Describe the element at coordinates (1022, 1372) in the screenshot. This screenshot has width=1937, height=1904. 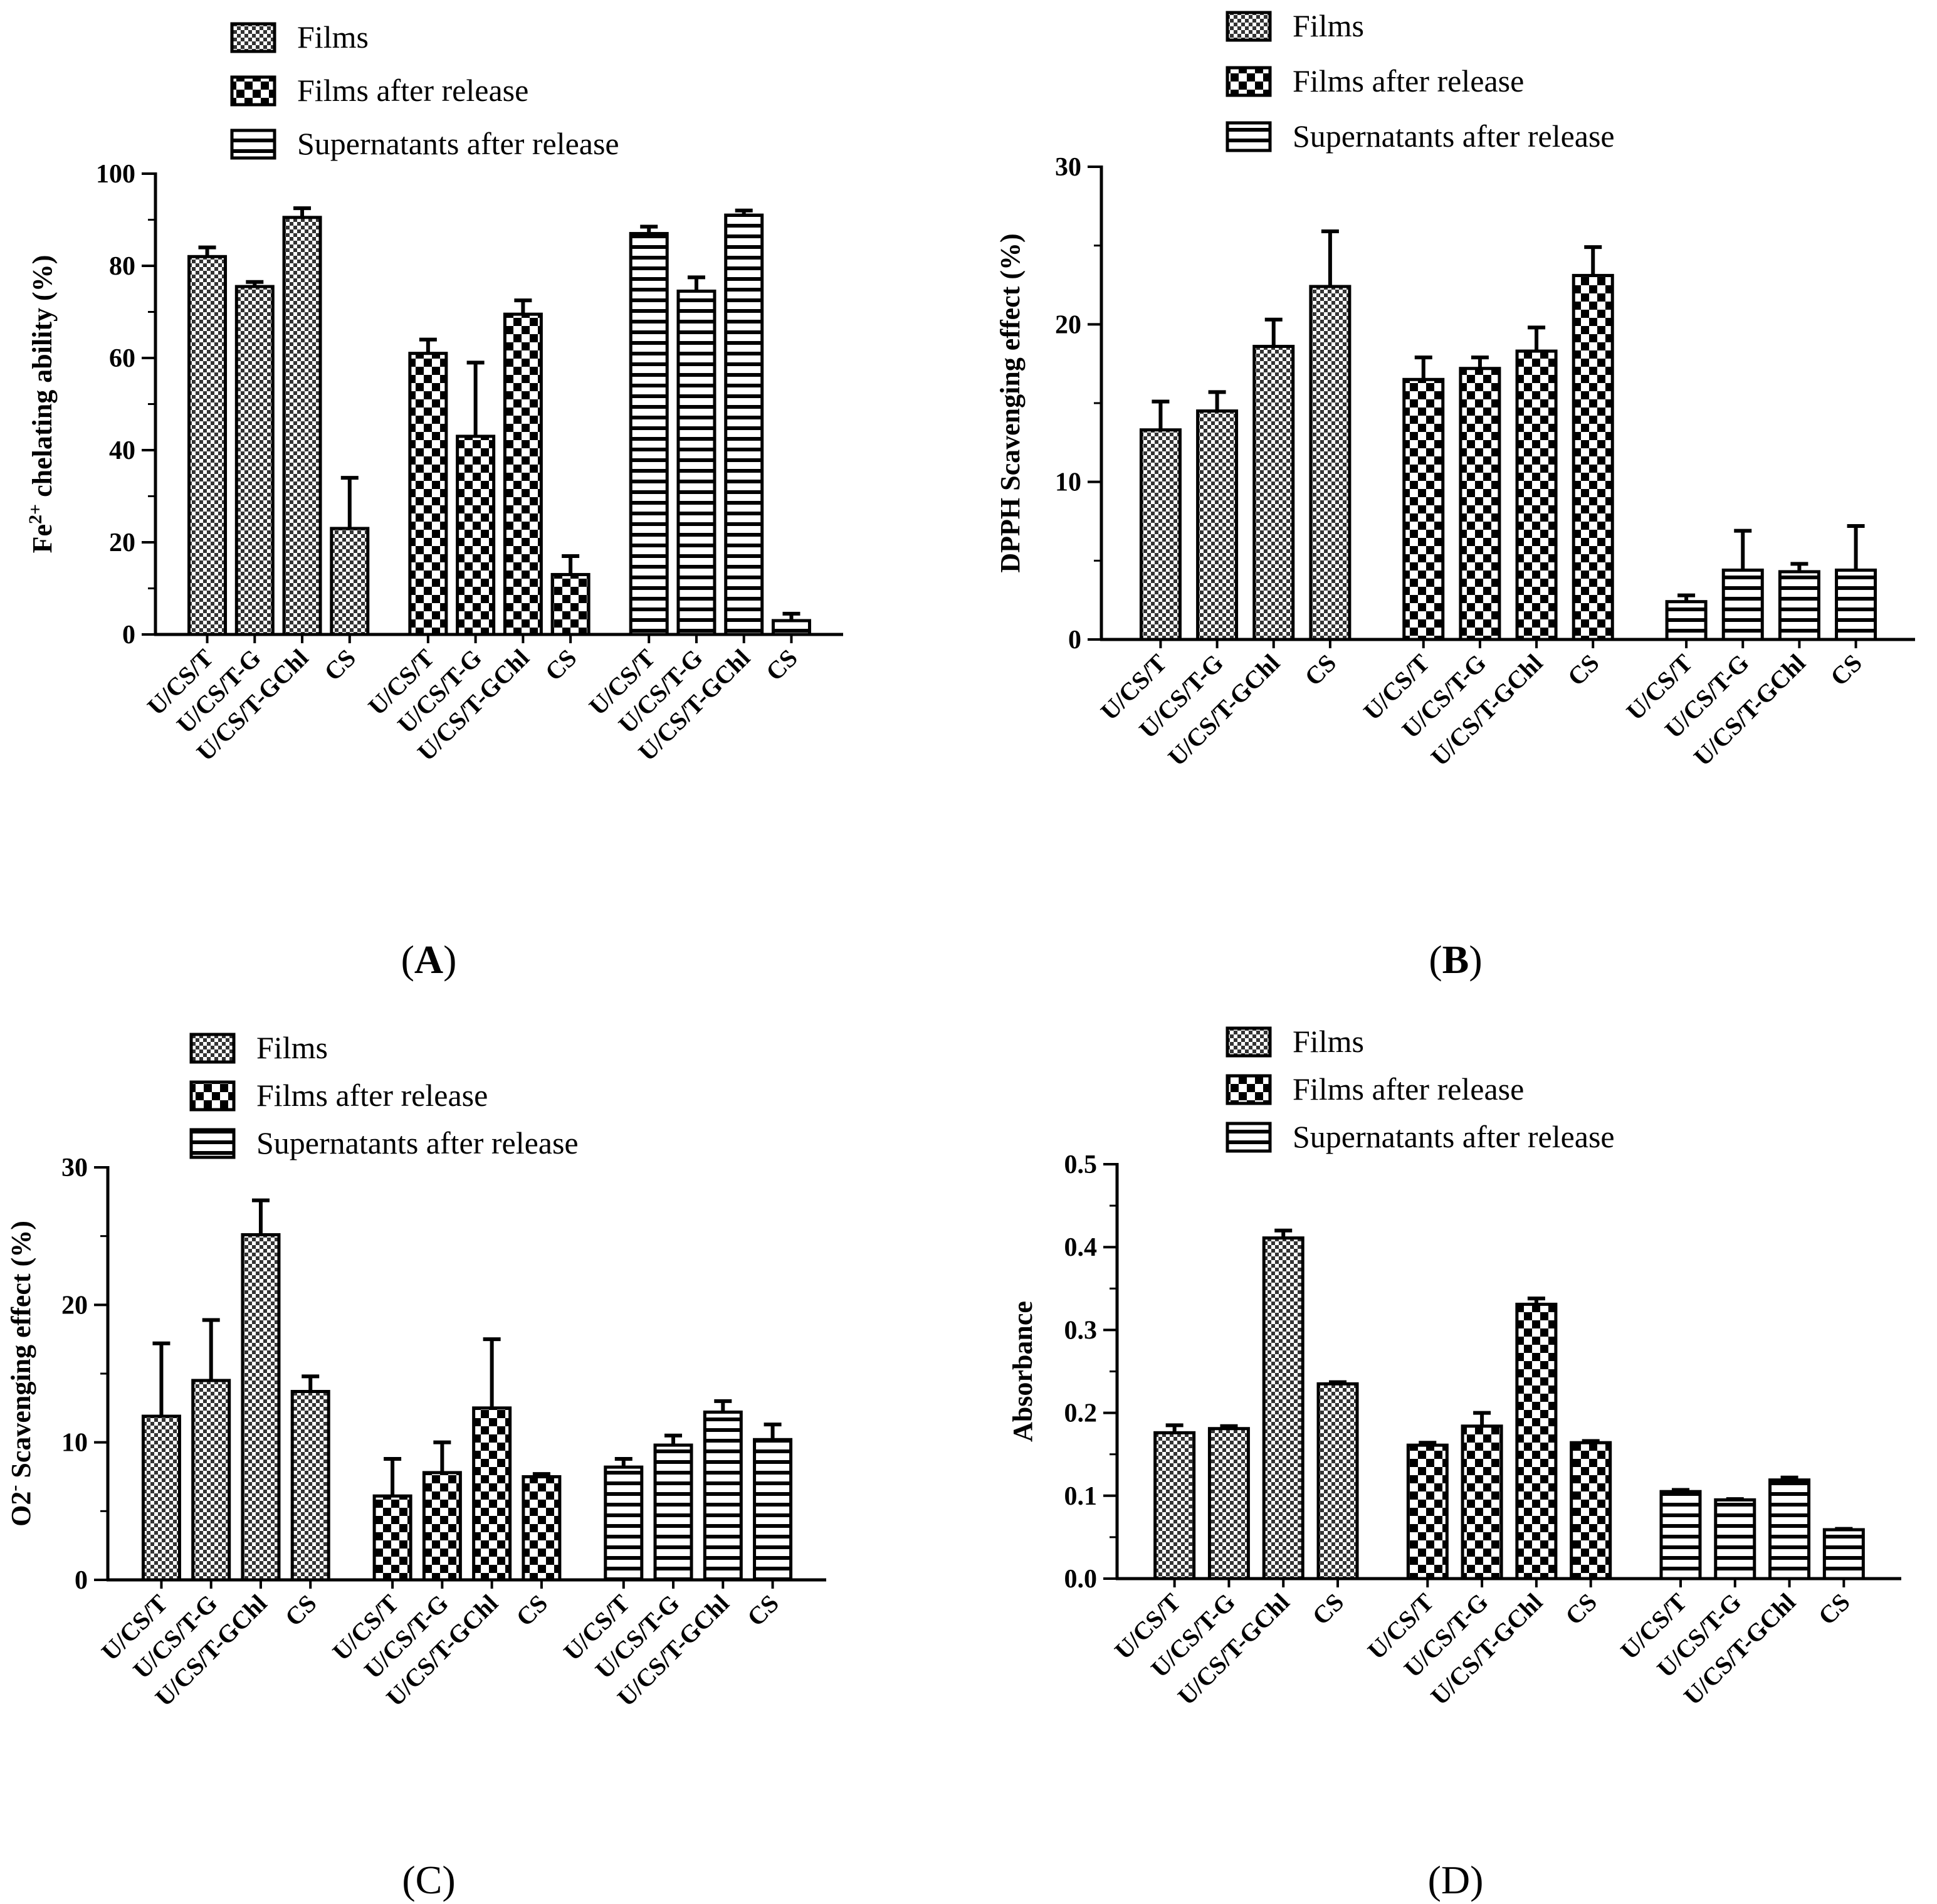
I see `y-axis-title: Absorbance` at that location.